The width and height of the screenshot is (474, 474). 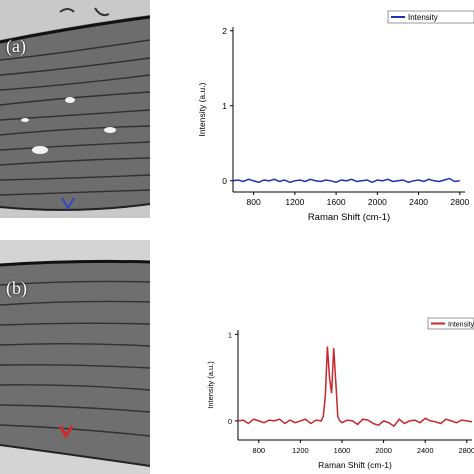 What do you see at coordinates (68, 203) in the screenshot?
I see `arrow-marker-a-icon` at bounding box center [68, 203].